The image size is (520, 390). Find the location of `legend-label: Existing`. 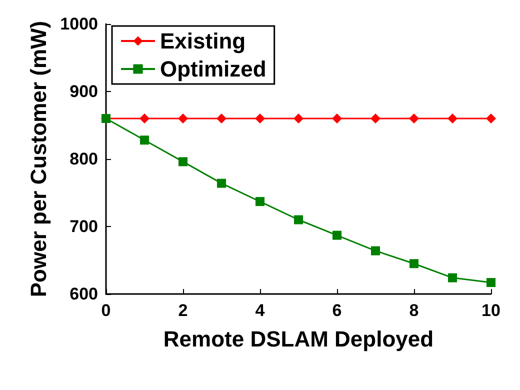

legend-label: Existing is located at coordinates (203, 41).